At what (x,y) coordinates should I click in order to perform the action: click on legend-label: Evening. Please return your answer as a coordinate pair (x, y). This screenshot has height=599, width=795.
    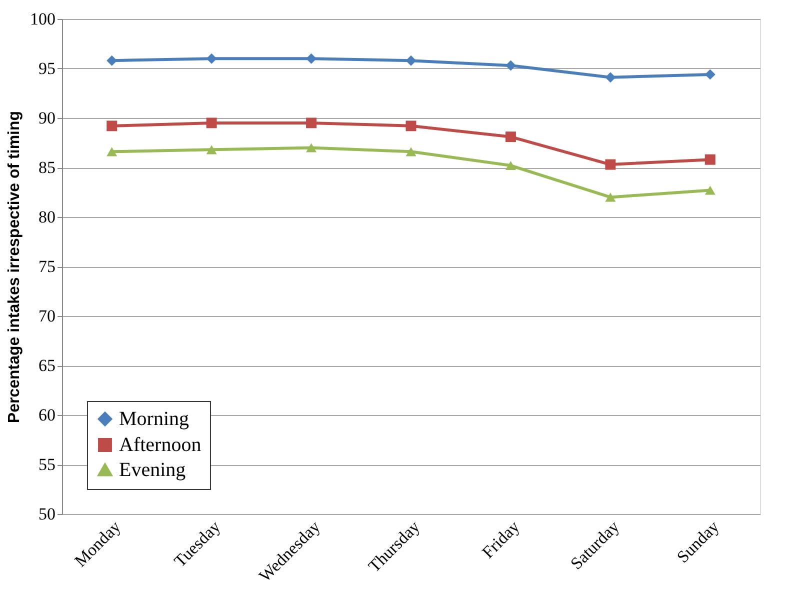
    Looking at the image, I should click on (152, 470).